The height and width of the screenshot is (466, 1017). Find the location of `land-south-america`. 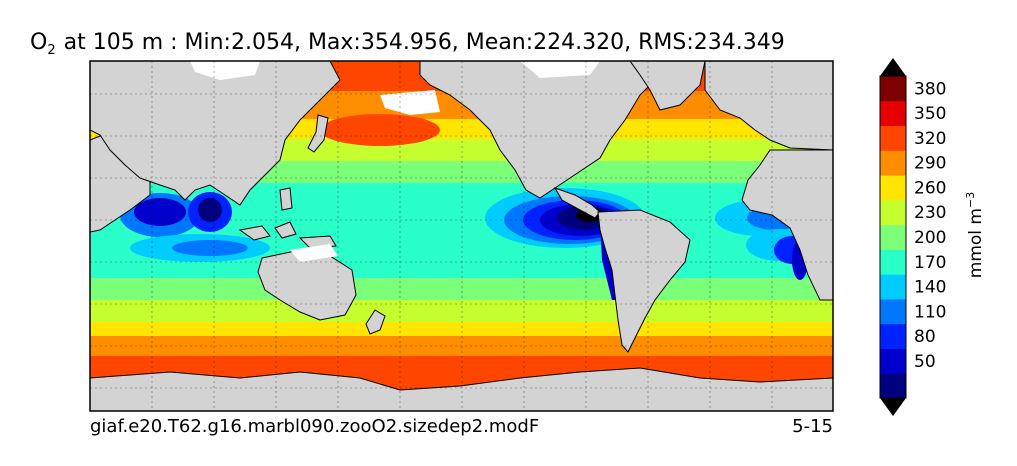

land-south-america is located at coordinates (644, 281).